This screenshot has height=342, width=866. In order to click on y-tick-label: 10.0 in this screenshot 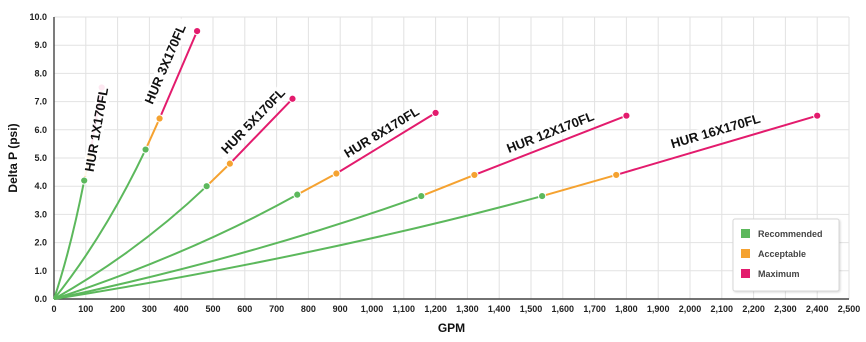, I will do `click(38, 17)`.